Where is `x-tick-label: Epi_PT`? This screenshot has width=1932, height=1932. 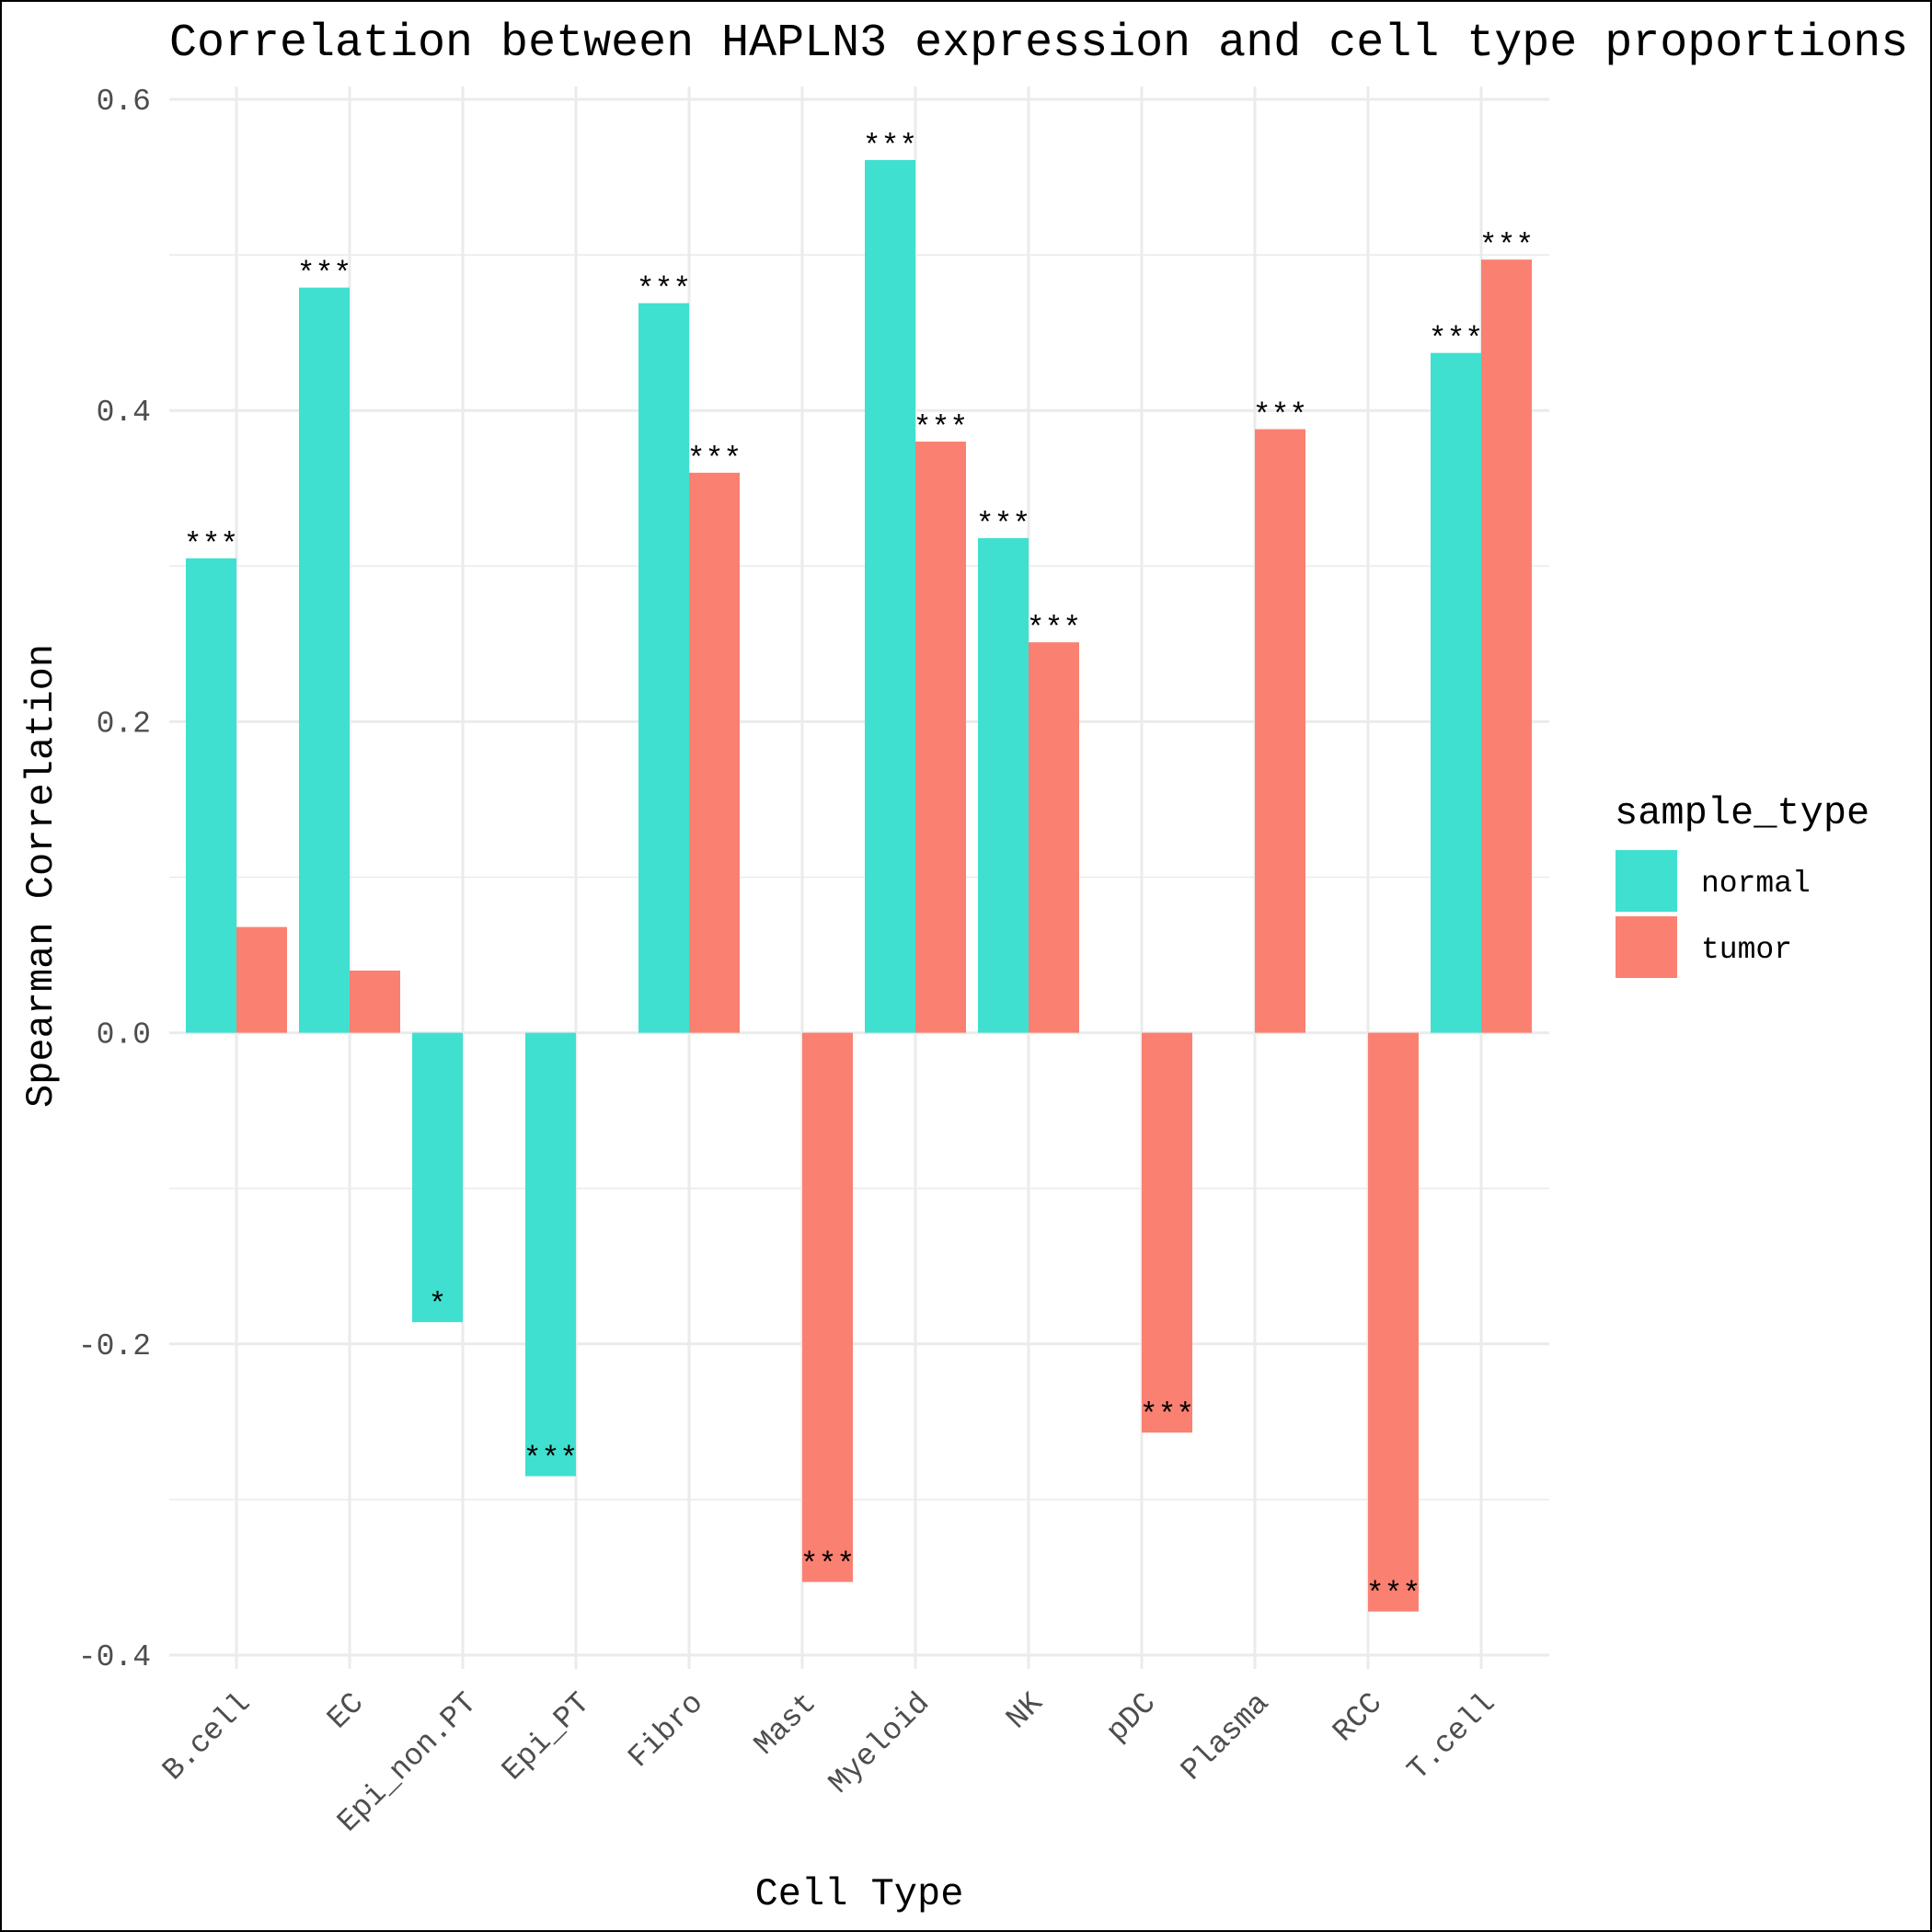 x-tick-label: Epi_PT is located at coordinates (546, 1737).